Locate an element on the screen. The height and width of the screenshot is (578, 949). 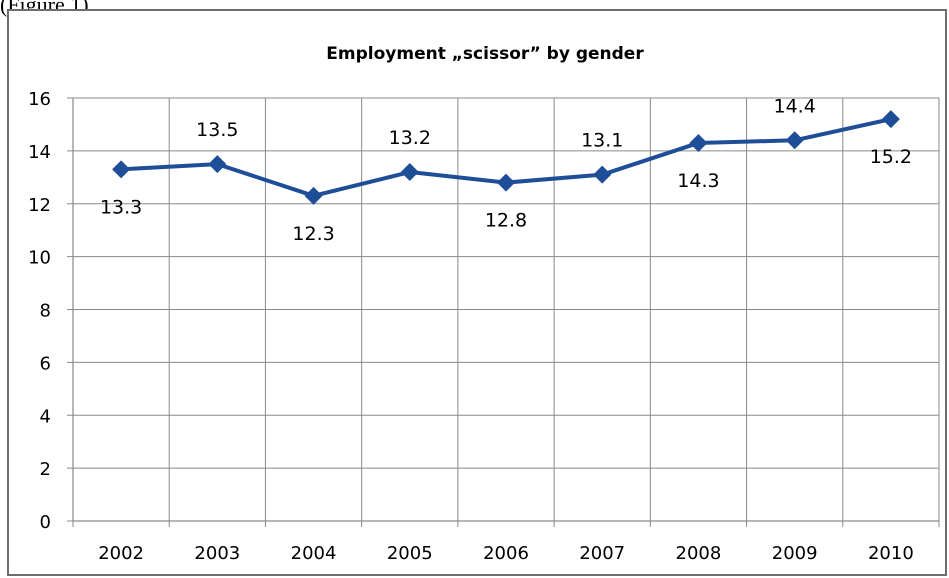
chart-title: Employment „scissor” by gender is located at coordinates (485, 54).